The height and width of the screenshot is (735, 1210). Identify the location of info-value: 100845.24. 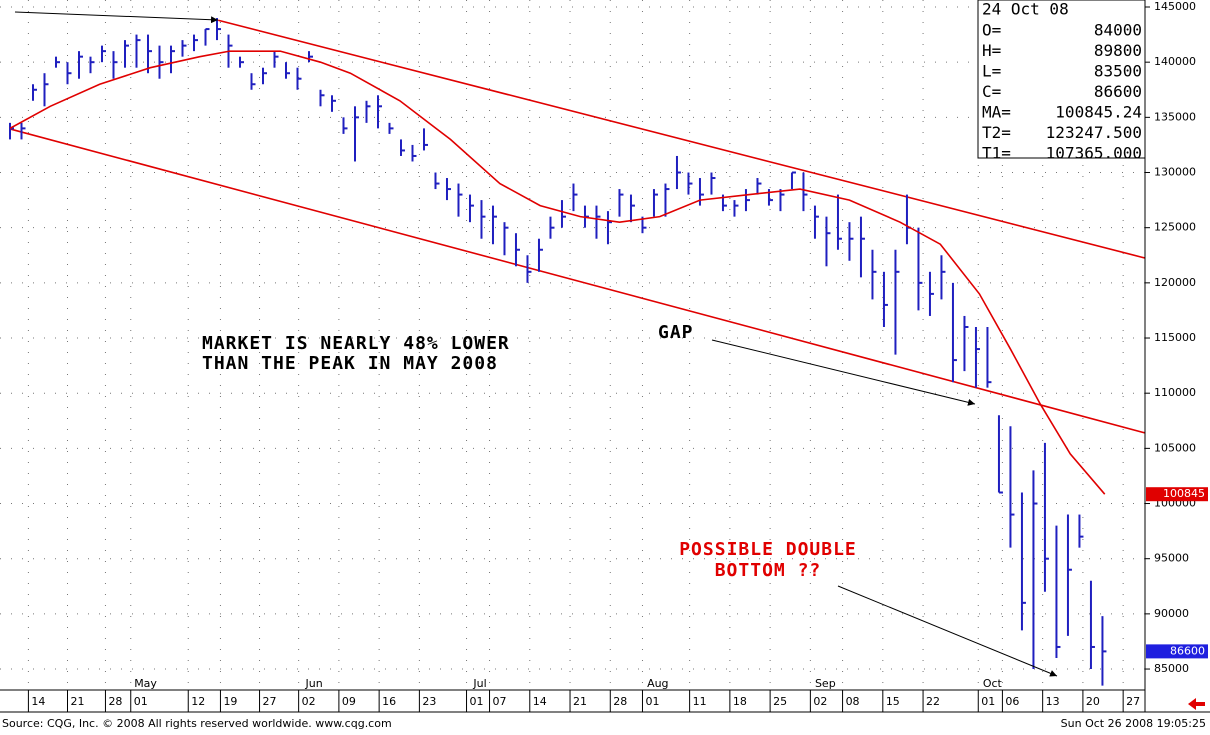
(1098, 112).